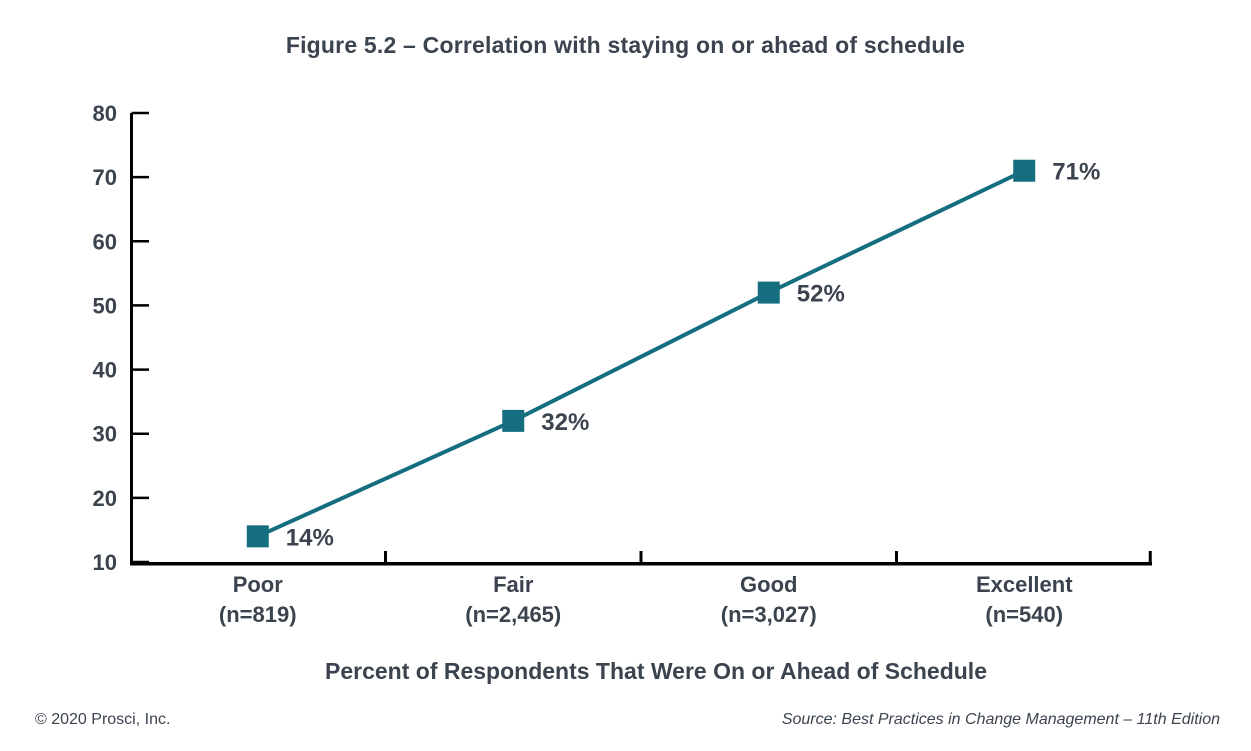 The image size is (1251, 751). Describe the element at coordinates (310, 537) in the screenshot. I see `data-point-label: 14%` at that location.